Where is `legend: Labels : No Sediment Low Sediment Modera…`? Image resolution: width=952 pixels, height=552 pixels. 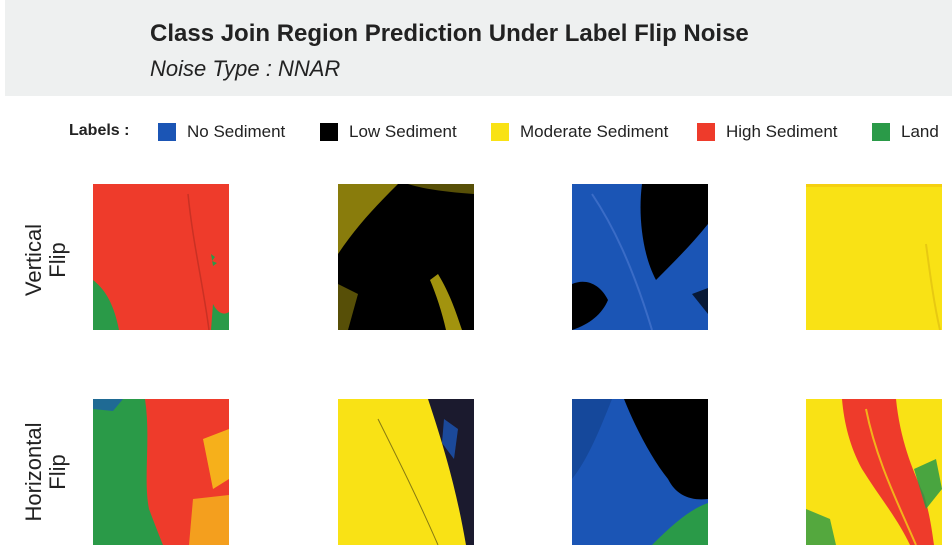 legend: Labels : No Sediment Low Sediment Modera… is located at coordinates (476, 132).